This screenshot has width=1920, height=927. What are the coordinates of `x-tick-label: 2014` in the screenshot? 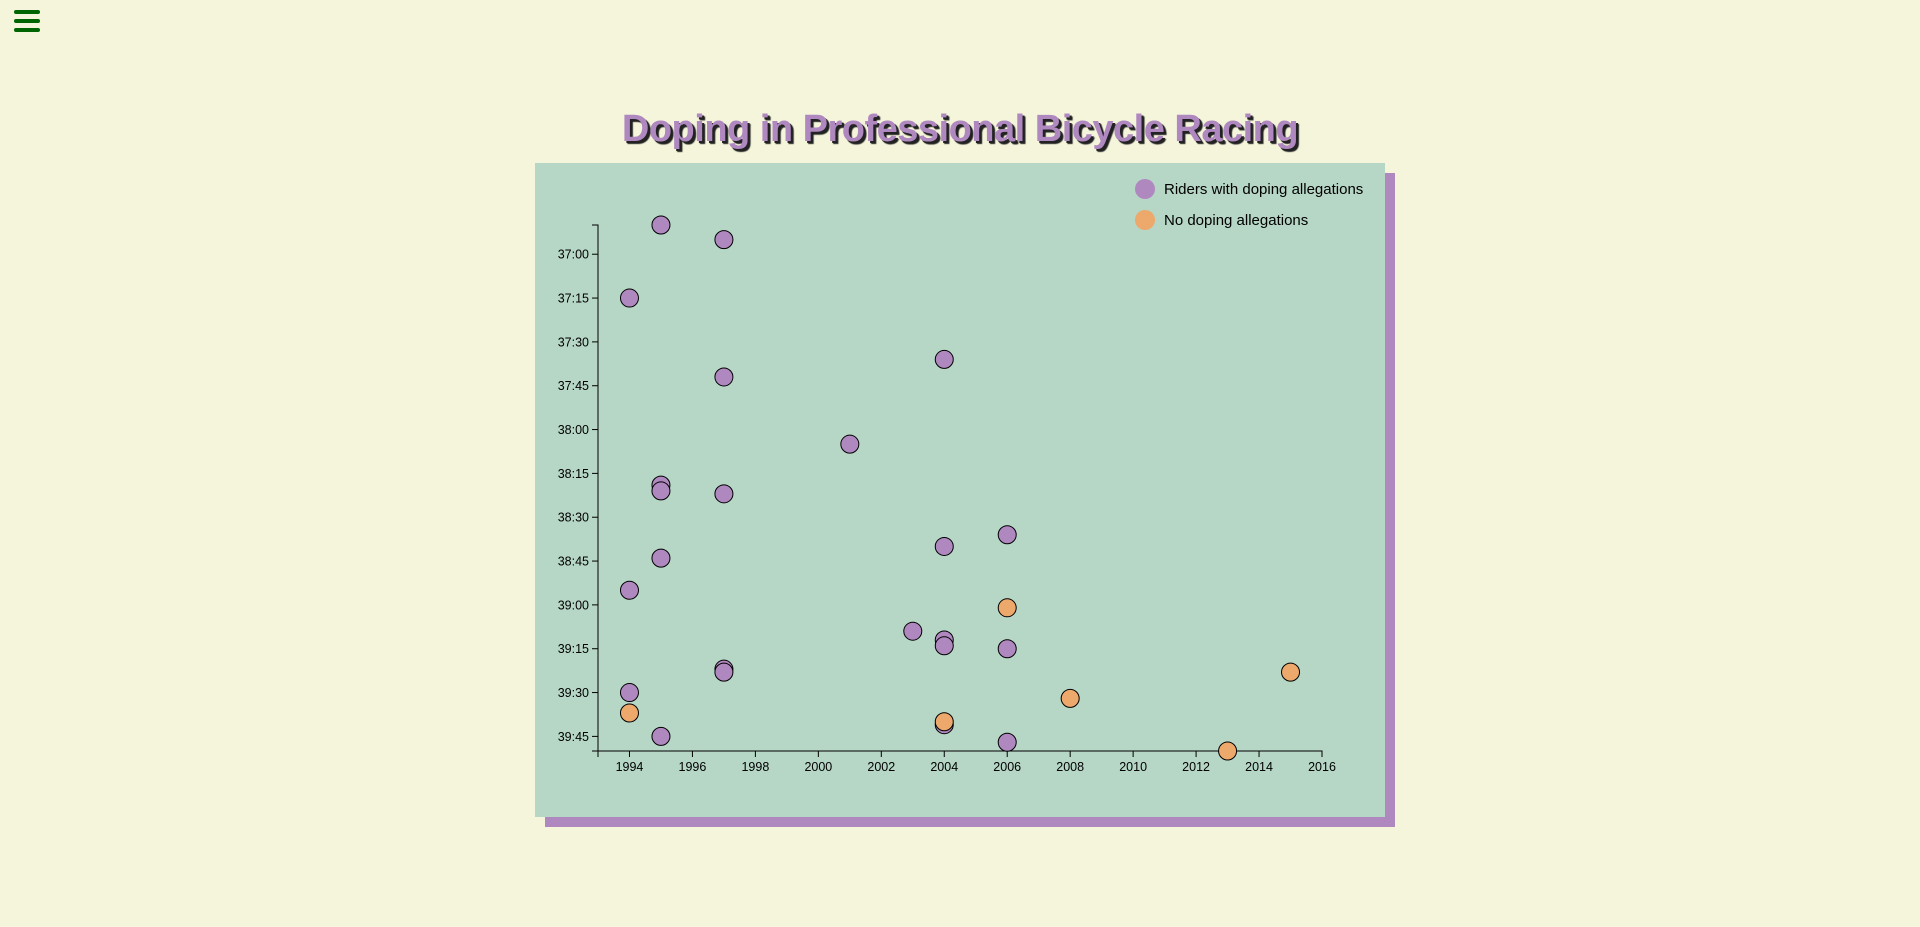 It's located at (1259, 767).